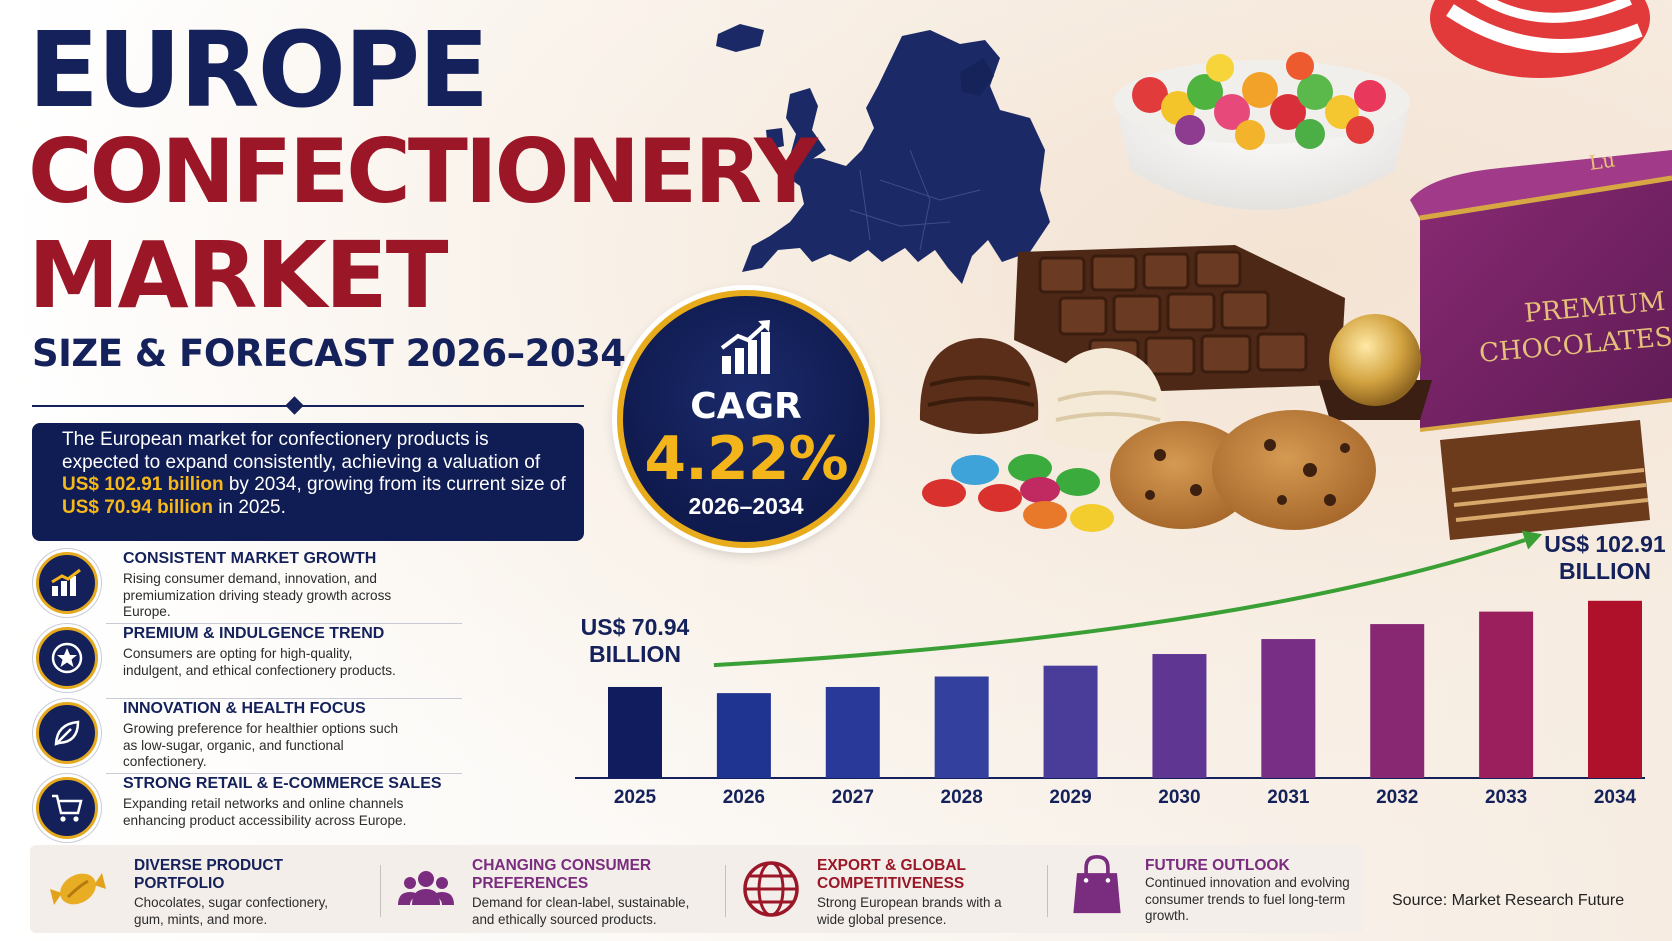  Describe the element at coordinates (1615, 689) in the screenshot. I see `bar-2034` at that location.